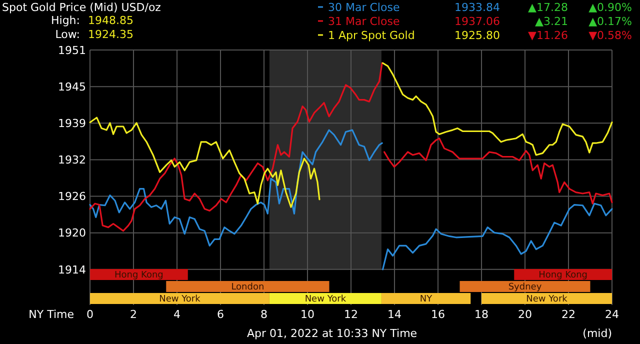 This screenshot has width=640, height=344. What do you see at coordinates (610, 21) in the screenshot?
I see `text: ▲0.17%` at bounding box center [610, 21].